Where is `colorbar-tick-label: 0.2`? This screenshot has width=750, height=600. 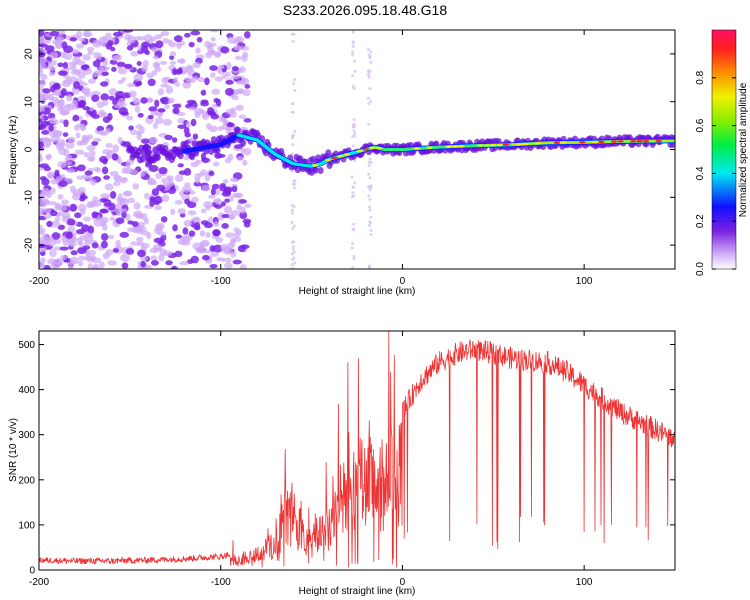
colorbar-tick-label: 0.2 is located at coordinates (700, 221).